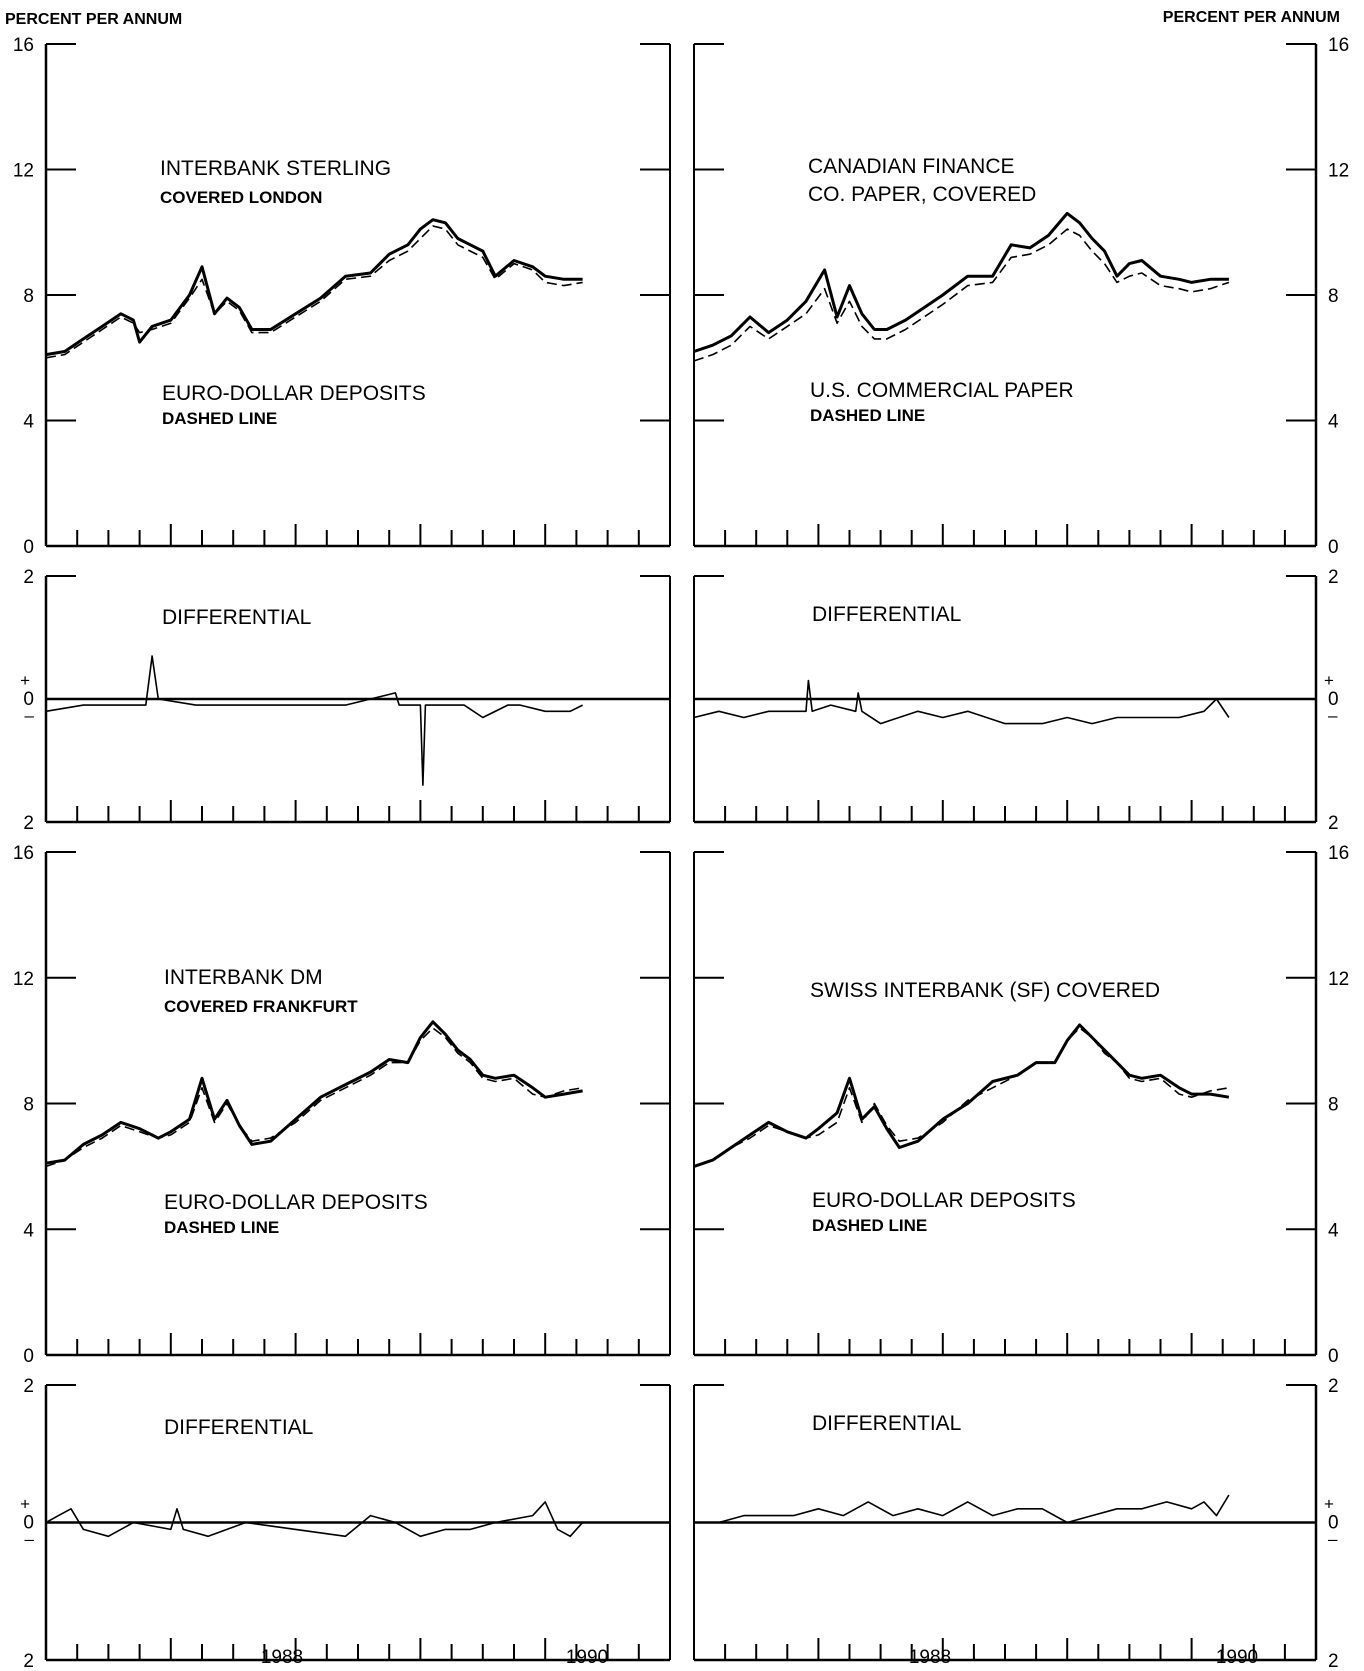  Describe the element at coordinates (911, 166) in the screenshot. I see `panel-title: CANADIAN FINANCE` at that location.